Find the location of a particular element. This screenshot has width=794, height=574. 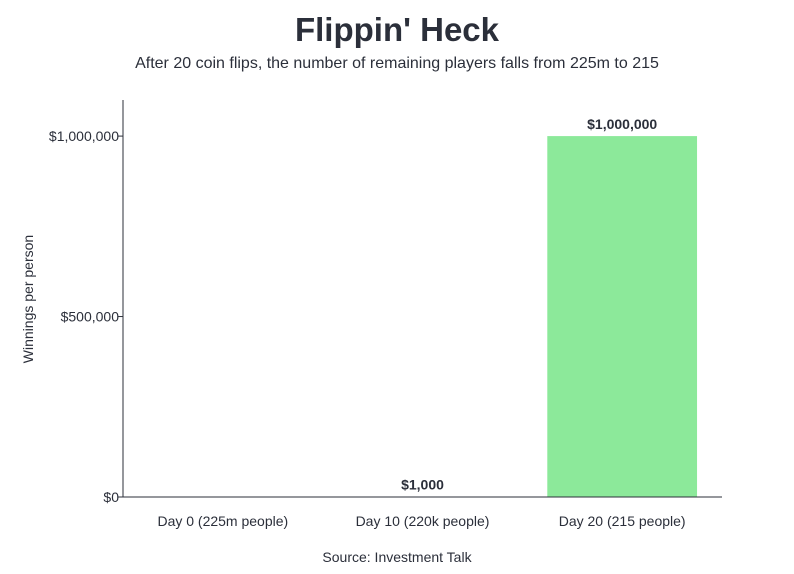

chart-title: Flippin' Heck is located at coordinates (397, 29).